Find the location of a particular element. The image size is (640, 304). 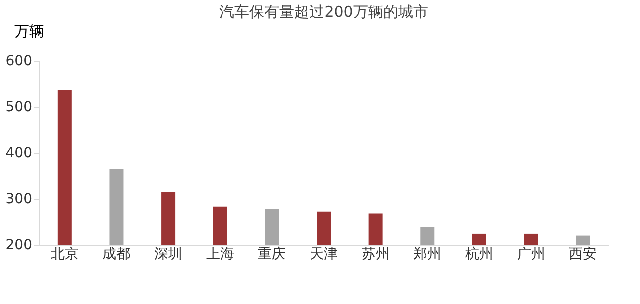

y-axis-title: 万辆 is located at coordinates (29, 31).